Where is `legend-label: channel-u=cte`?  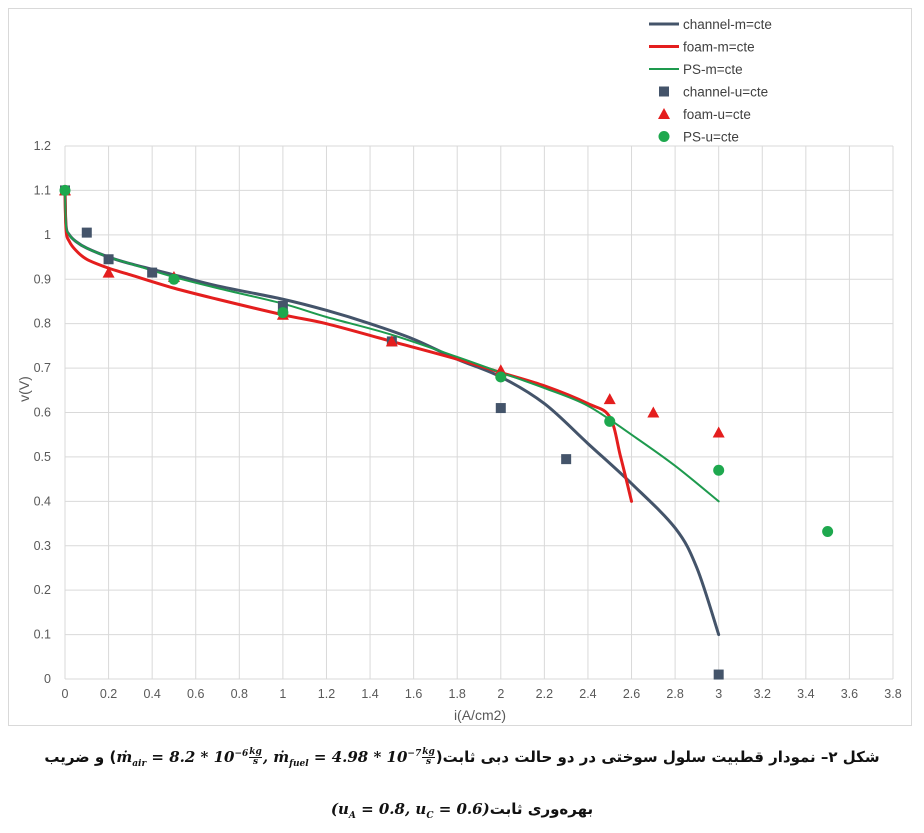 legend-label: channel-u=cte is located at coordinates (725, 92).